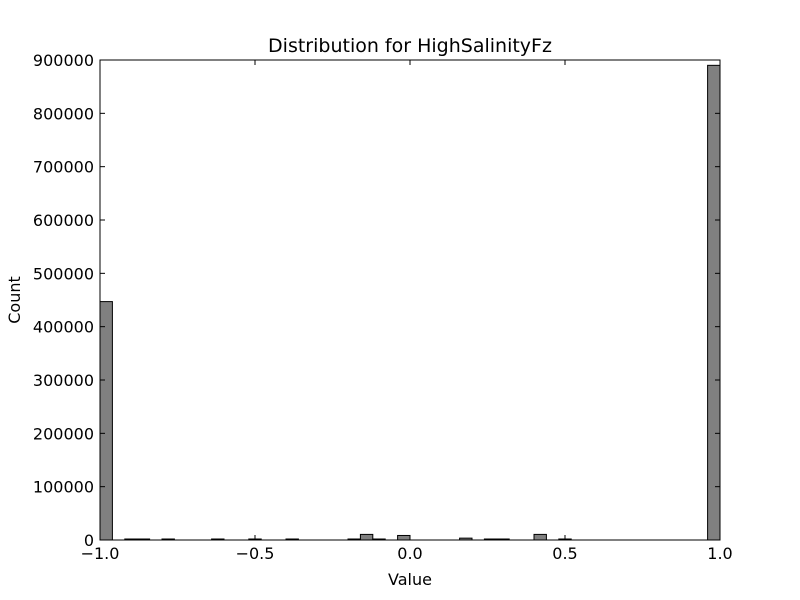  I want to click on chart-title: Distribution for HighSalinityFz, so click(410, 46).